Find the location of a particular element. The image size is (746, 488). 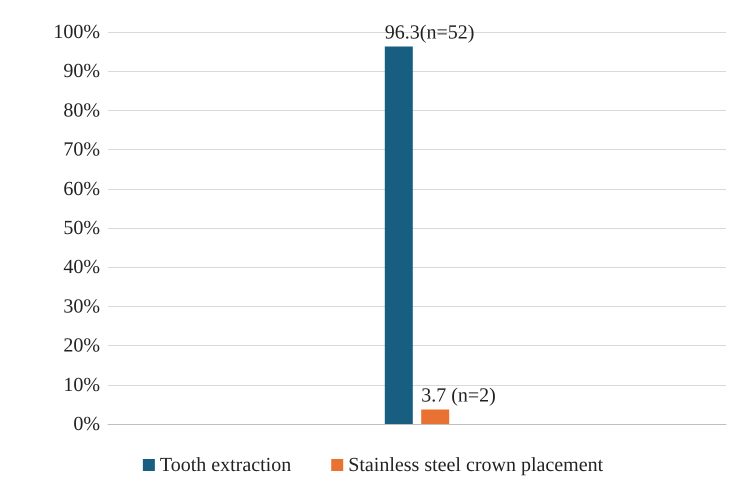

y-tick-label: 90% is located at coordinates (81, 71).